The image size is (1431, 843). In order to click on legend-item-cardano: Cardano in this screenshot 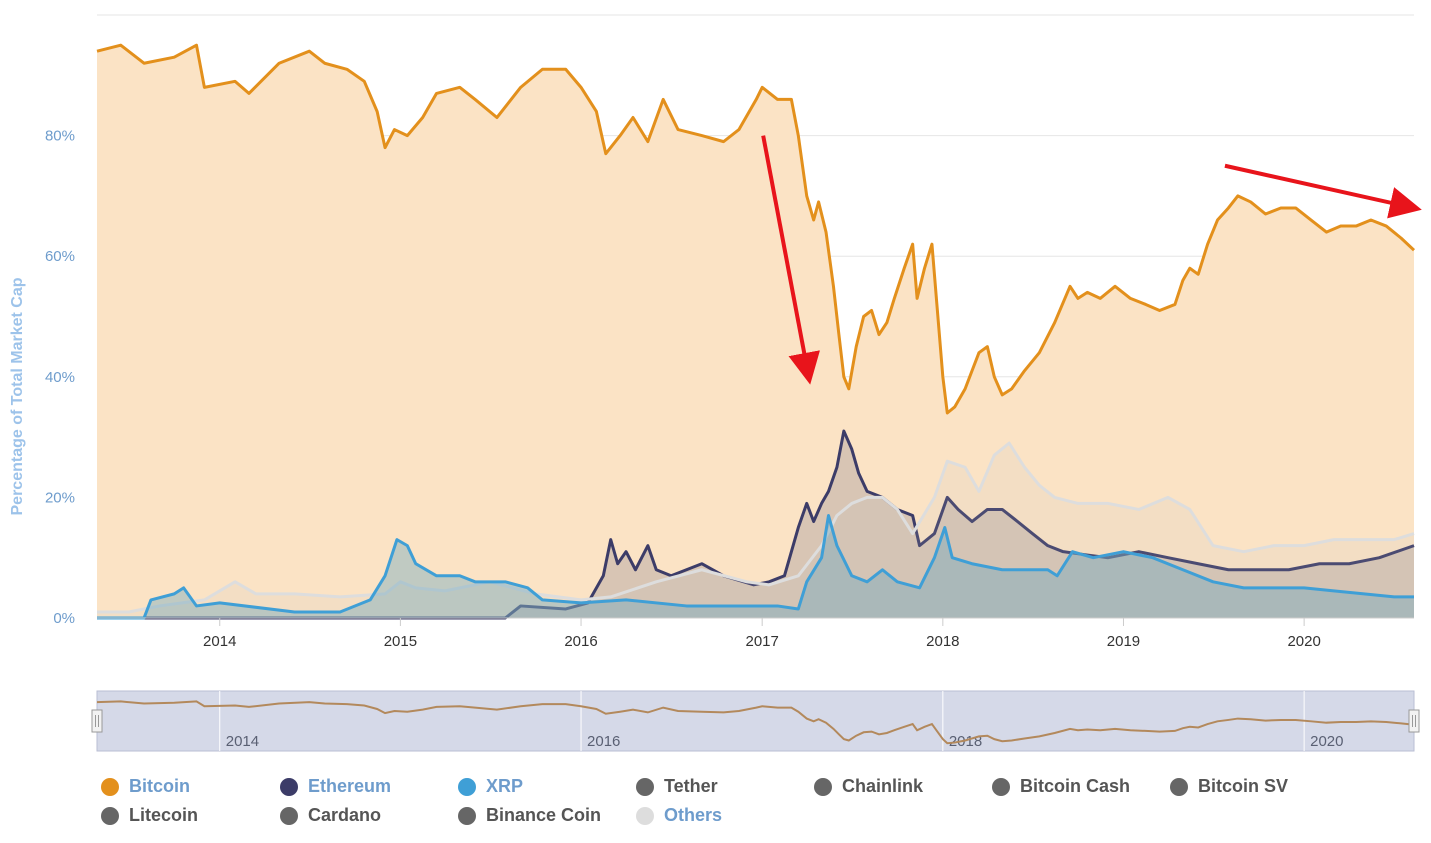, I will do `click(330, 815)`.